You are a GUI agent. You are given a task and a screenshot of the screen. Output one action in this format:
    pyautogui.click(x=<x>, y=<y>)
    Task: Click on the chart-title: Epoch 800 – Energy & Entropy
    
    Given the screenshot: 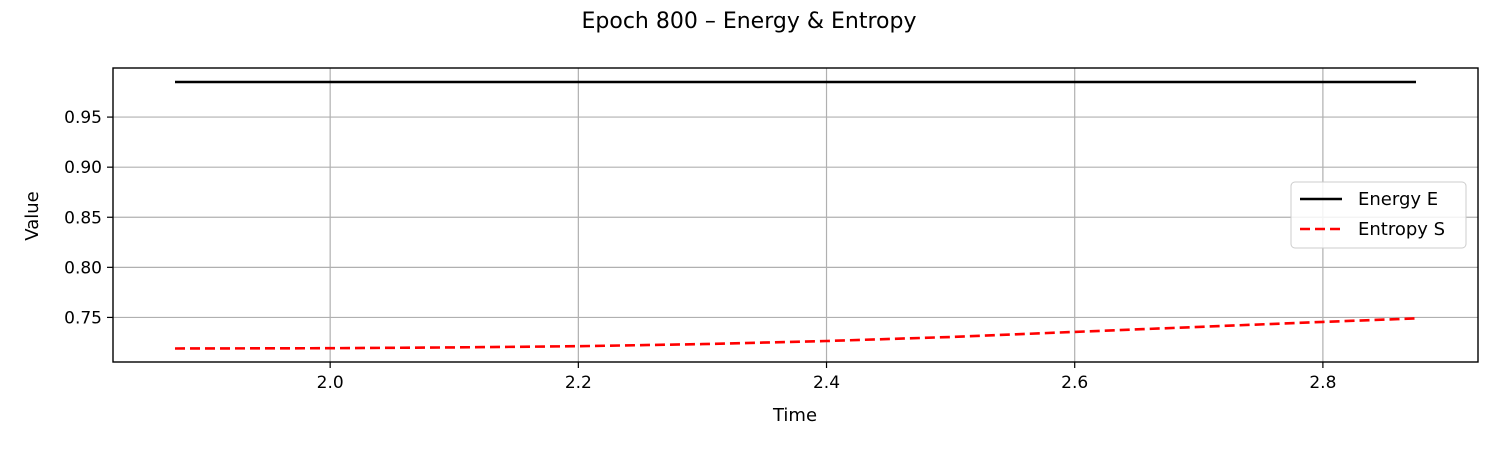 What is the action you would take?
    pyautogui.click(x=749, y=21)
    